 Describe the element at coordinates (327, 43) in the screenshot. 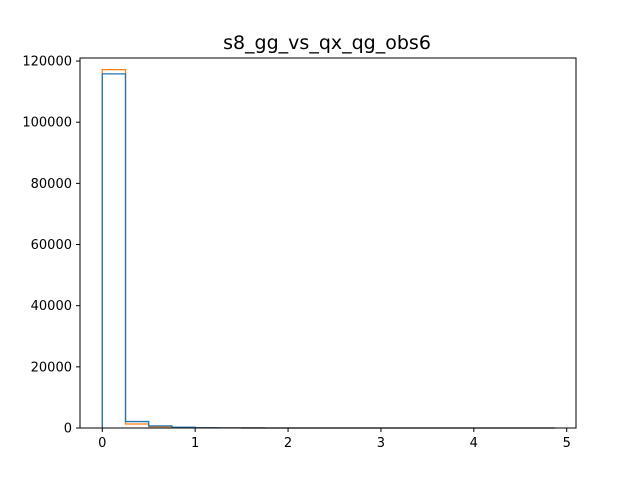

I see `chart-title: s8_gg_vs_qx_qg_obs6` at that location.